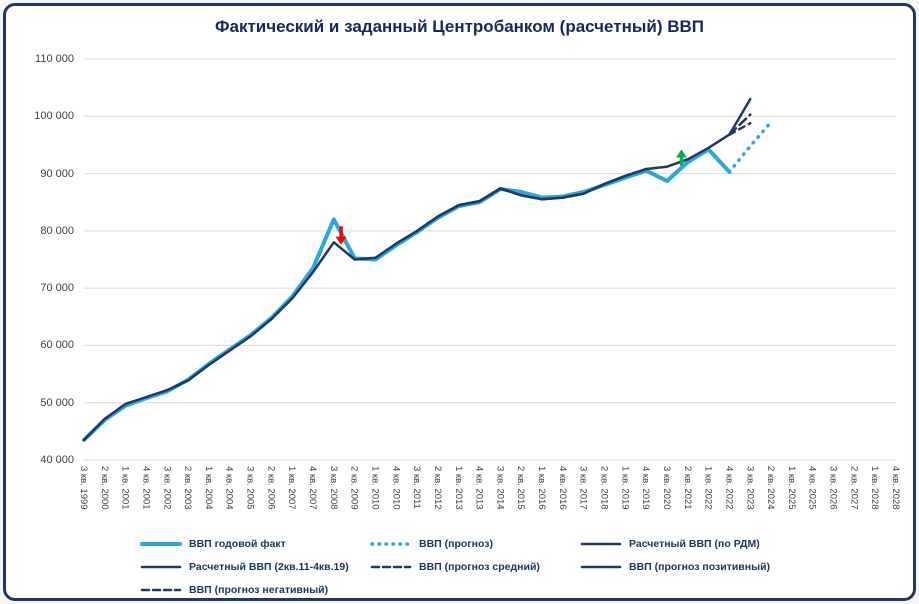 The image size is (919, 604). What do you see at coordinates (250, 488) in the screenshot?
I see `x-tick-label: 3 кв. 2005` at bounding box center [250, 488].